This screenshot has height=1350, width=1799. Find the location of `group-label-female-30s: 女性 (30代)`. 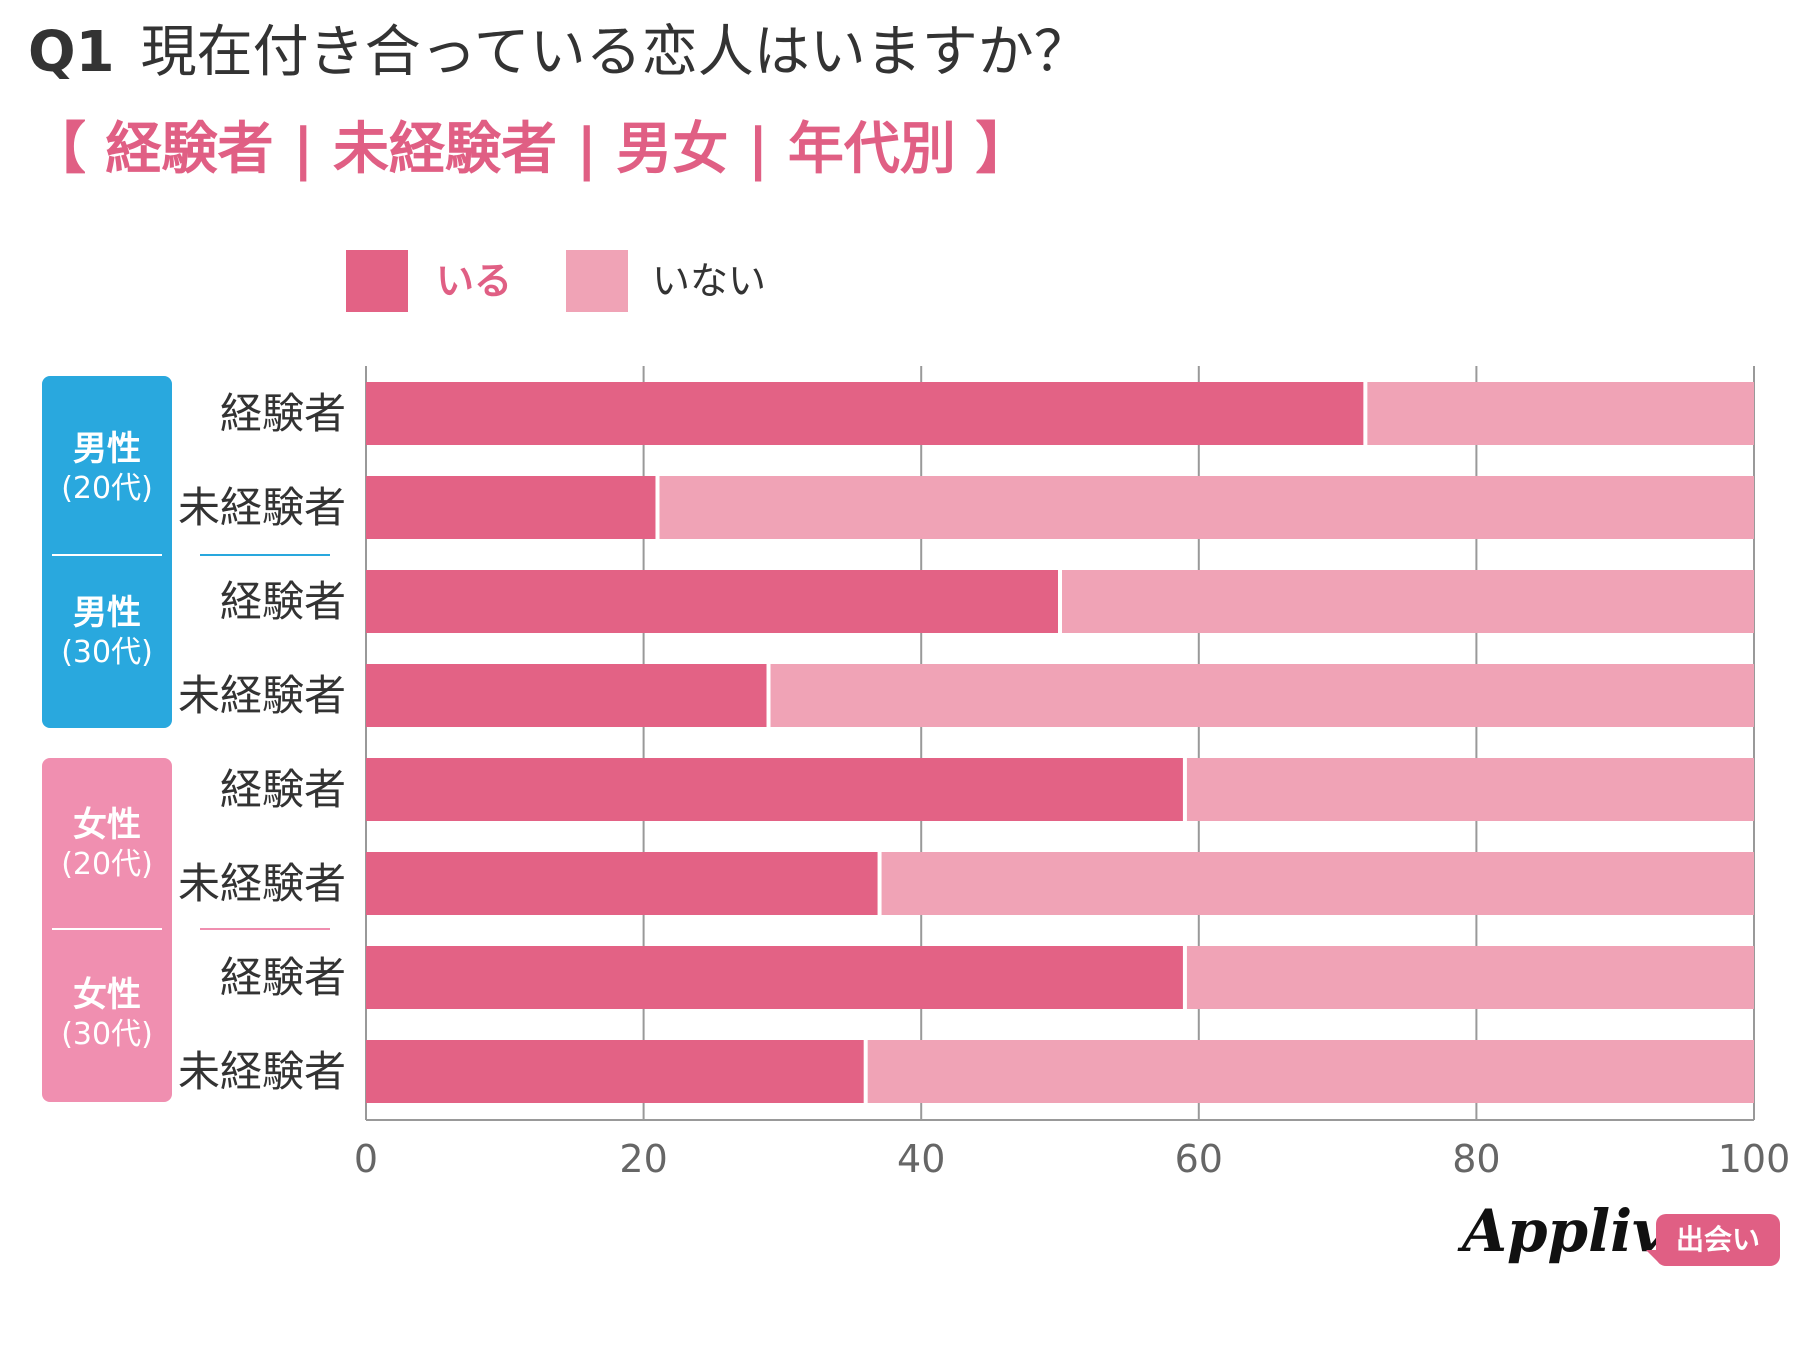

group-label-female-30s: 女性 (30代) is located at coordinates (107, 1014).